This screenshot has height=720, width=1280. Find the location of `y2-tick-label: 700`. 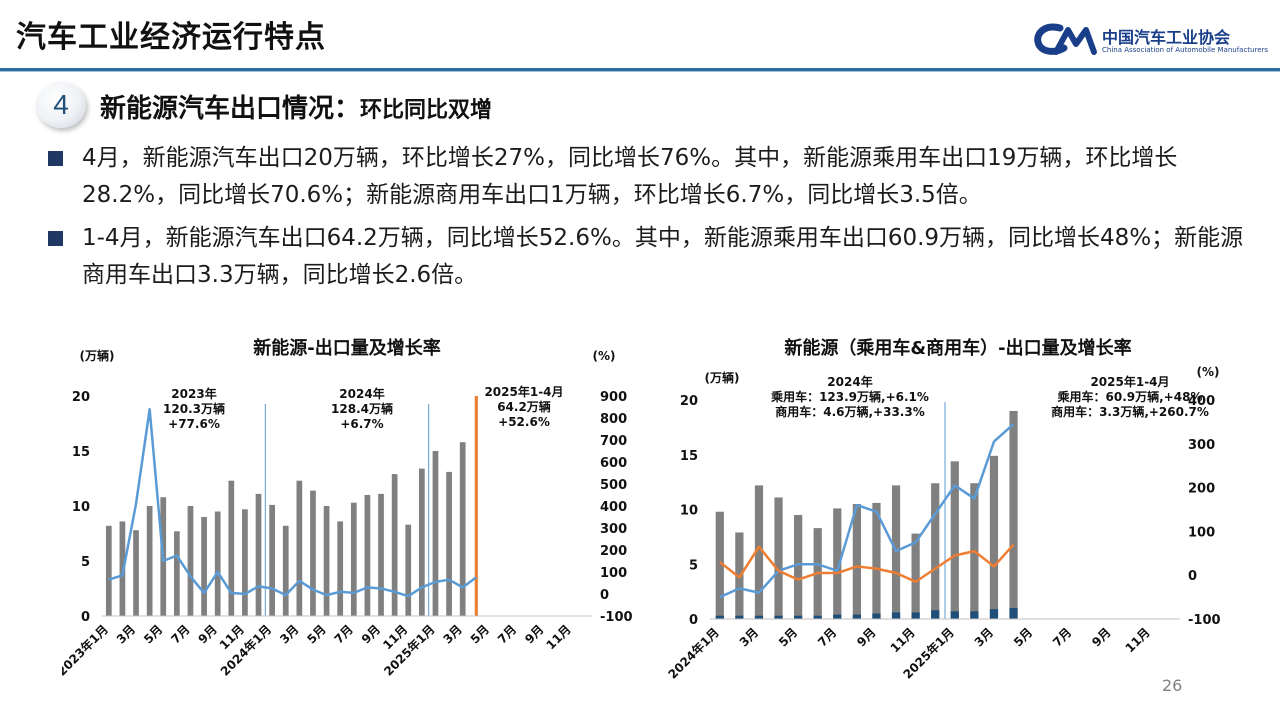

y2-tick-label: 700 is located at coordinates (613, 441).